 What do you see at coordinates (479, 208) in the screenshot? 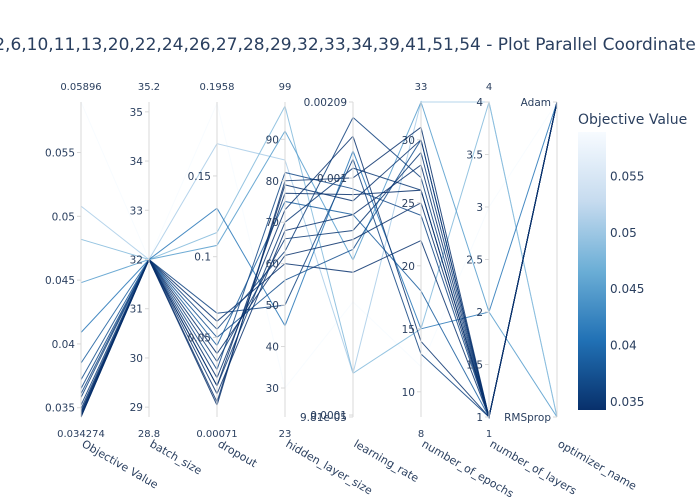
I see `tick-label: 3` at bounding box center [479, 208].